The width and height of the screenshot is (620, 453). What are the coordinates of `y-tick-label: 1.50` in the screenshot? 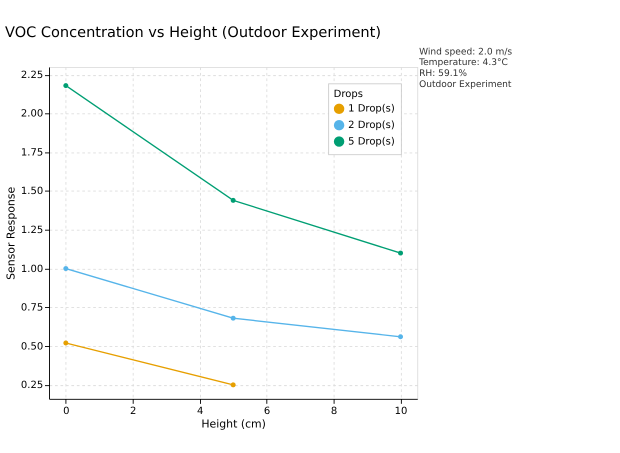 It's located at (32, 192).